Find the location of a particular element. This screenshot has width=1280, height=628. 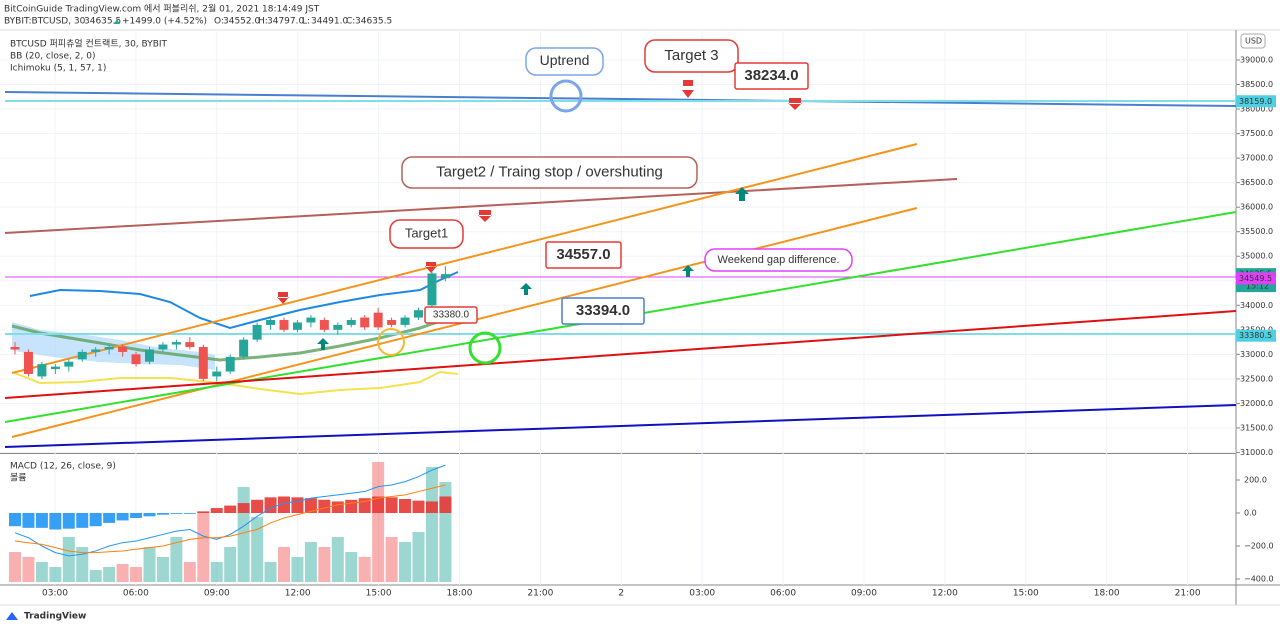

header-field: 34552.0 is located at coordinates (241, 22).